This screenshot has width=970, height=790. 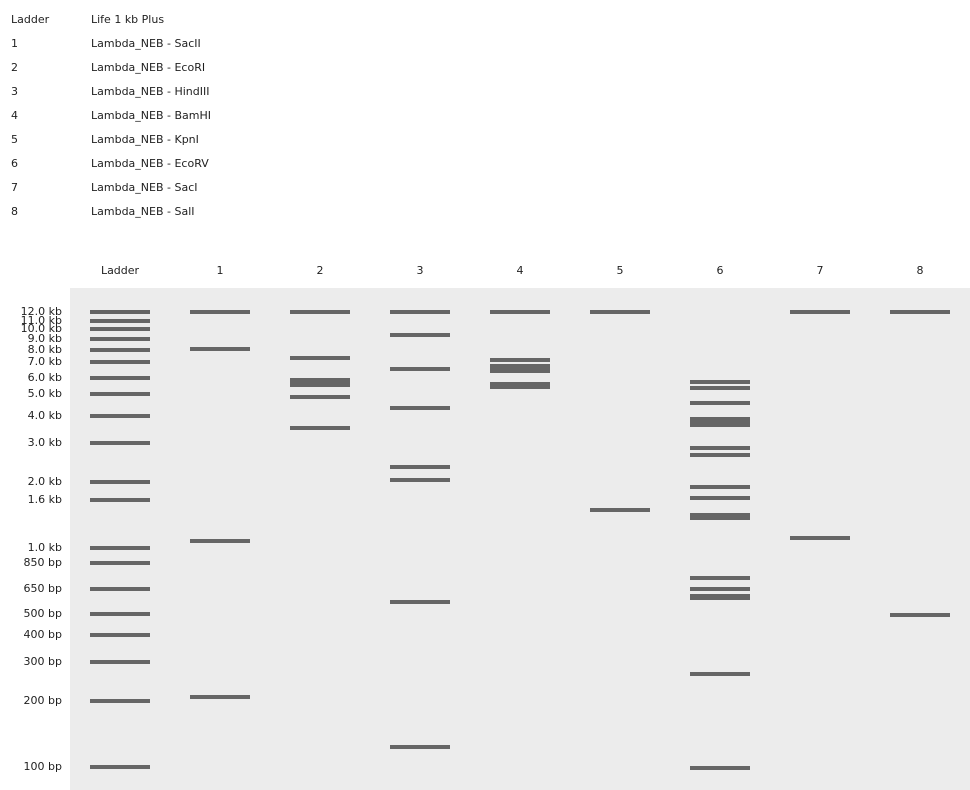 What do you see at coordinates (148, 67) in the screenshot?
I see `legend-sample-name: Lambda_NEB - EcoRI` at bounding box center [148, 67].